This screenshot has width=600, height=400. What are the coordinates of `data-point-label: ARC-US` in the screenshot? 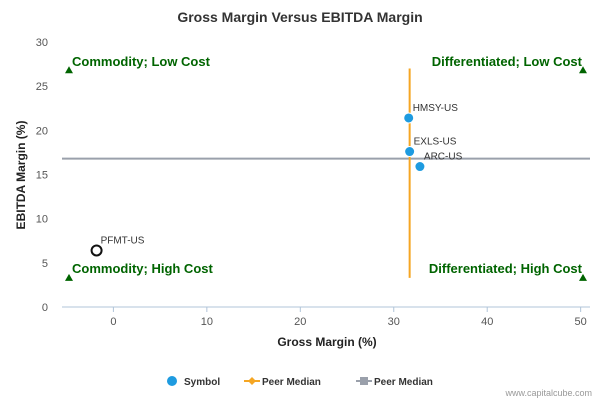 It's located at (443, 157).